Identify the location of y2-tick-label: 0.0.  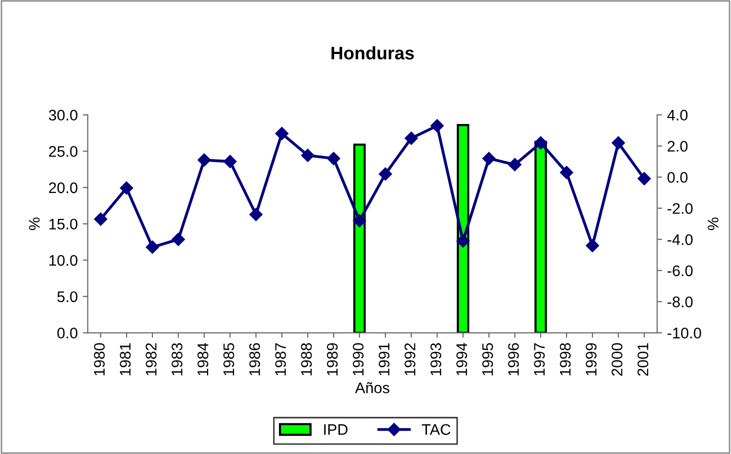
(677, 177).